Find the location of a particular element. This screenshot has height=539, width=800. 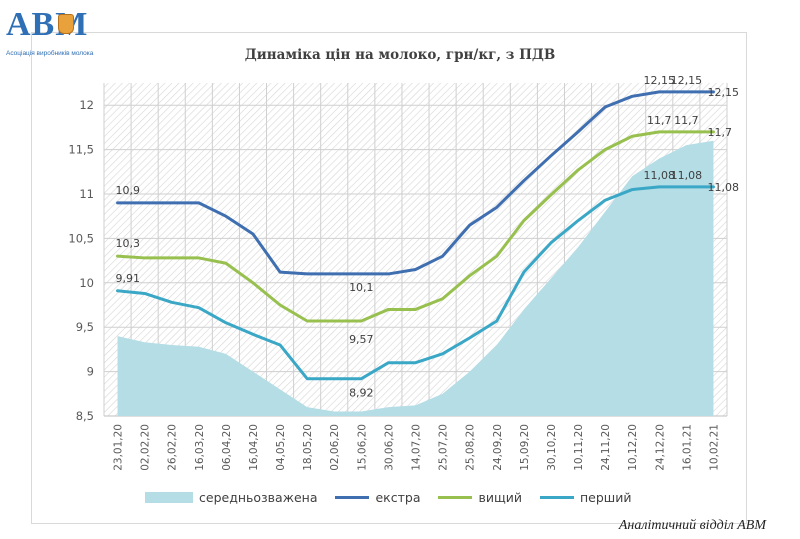

y-tick-label: 12 is located at coordinates (86, 105).